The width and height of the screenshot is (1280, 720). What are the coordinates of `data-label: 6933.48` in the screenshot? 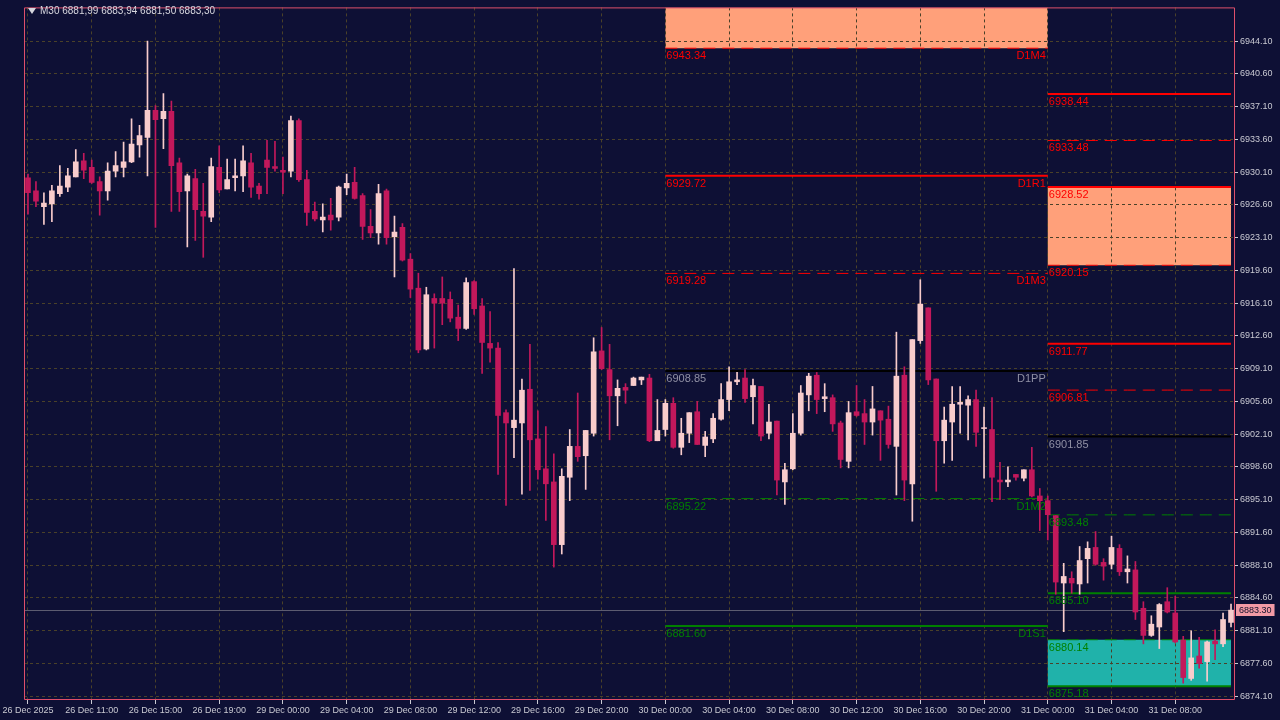 It's located at (1068, 146).